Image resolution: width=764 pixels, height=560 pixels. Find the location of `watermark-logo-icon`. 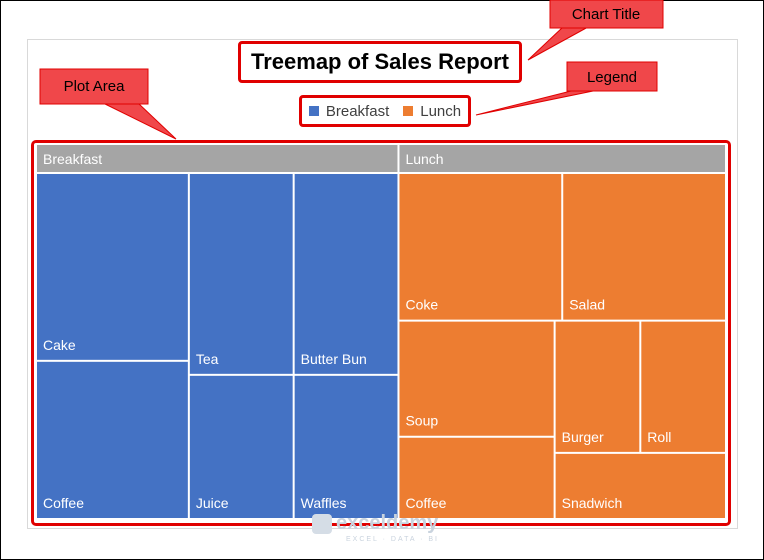

watermark-logo-icon is located at coordinates (322, 523).